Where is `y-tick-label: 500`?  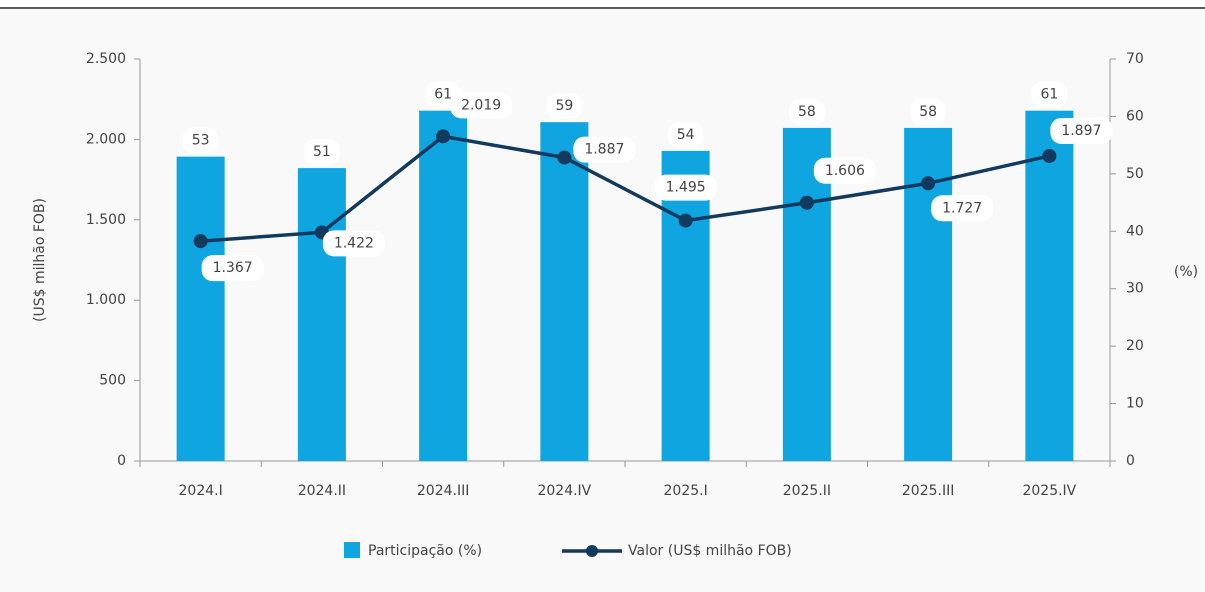 y-tick-label: 500 is located at coordinates (112, 381).